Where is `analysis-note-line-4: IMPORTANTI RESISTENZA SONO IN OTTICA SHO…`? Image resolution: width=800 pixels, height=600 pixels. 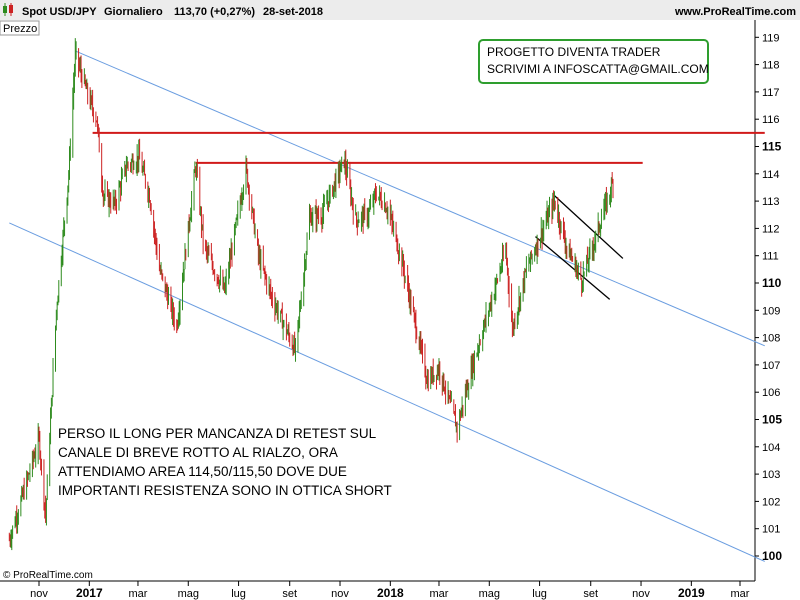
analysis-note-line-4: IMPORTANTI RESISTENZA SONO IN OTTICA SHO… is located at coordinates (225, 490).